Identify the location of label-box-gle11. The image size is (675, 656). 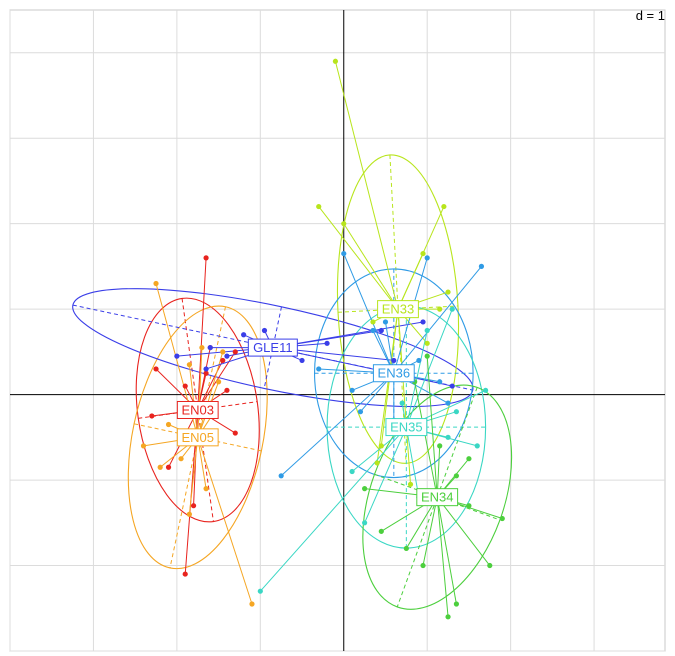
(272, 347).